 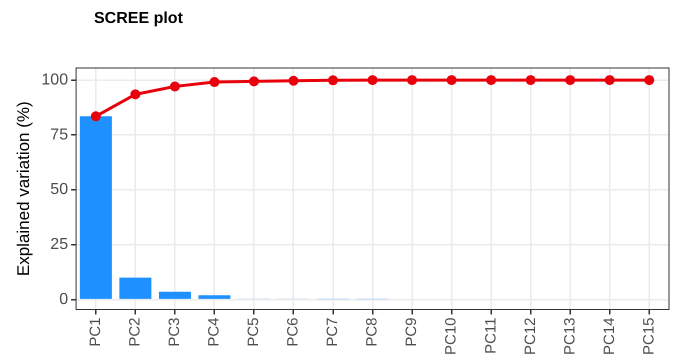 I want to click on x-tick-label: PC9, so click(x=411, y=332).